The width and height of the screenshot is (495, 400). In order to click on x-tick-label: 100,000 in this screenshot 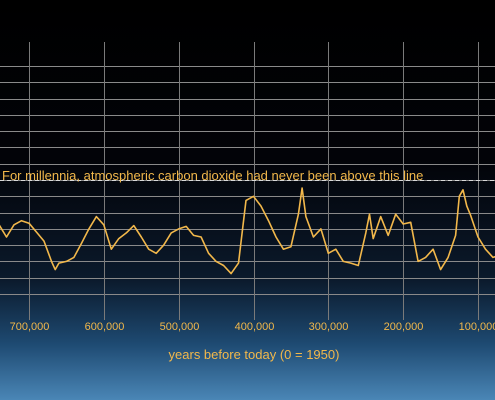, I will do `click(477, 327)`.